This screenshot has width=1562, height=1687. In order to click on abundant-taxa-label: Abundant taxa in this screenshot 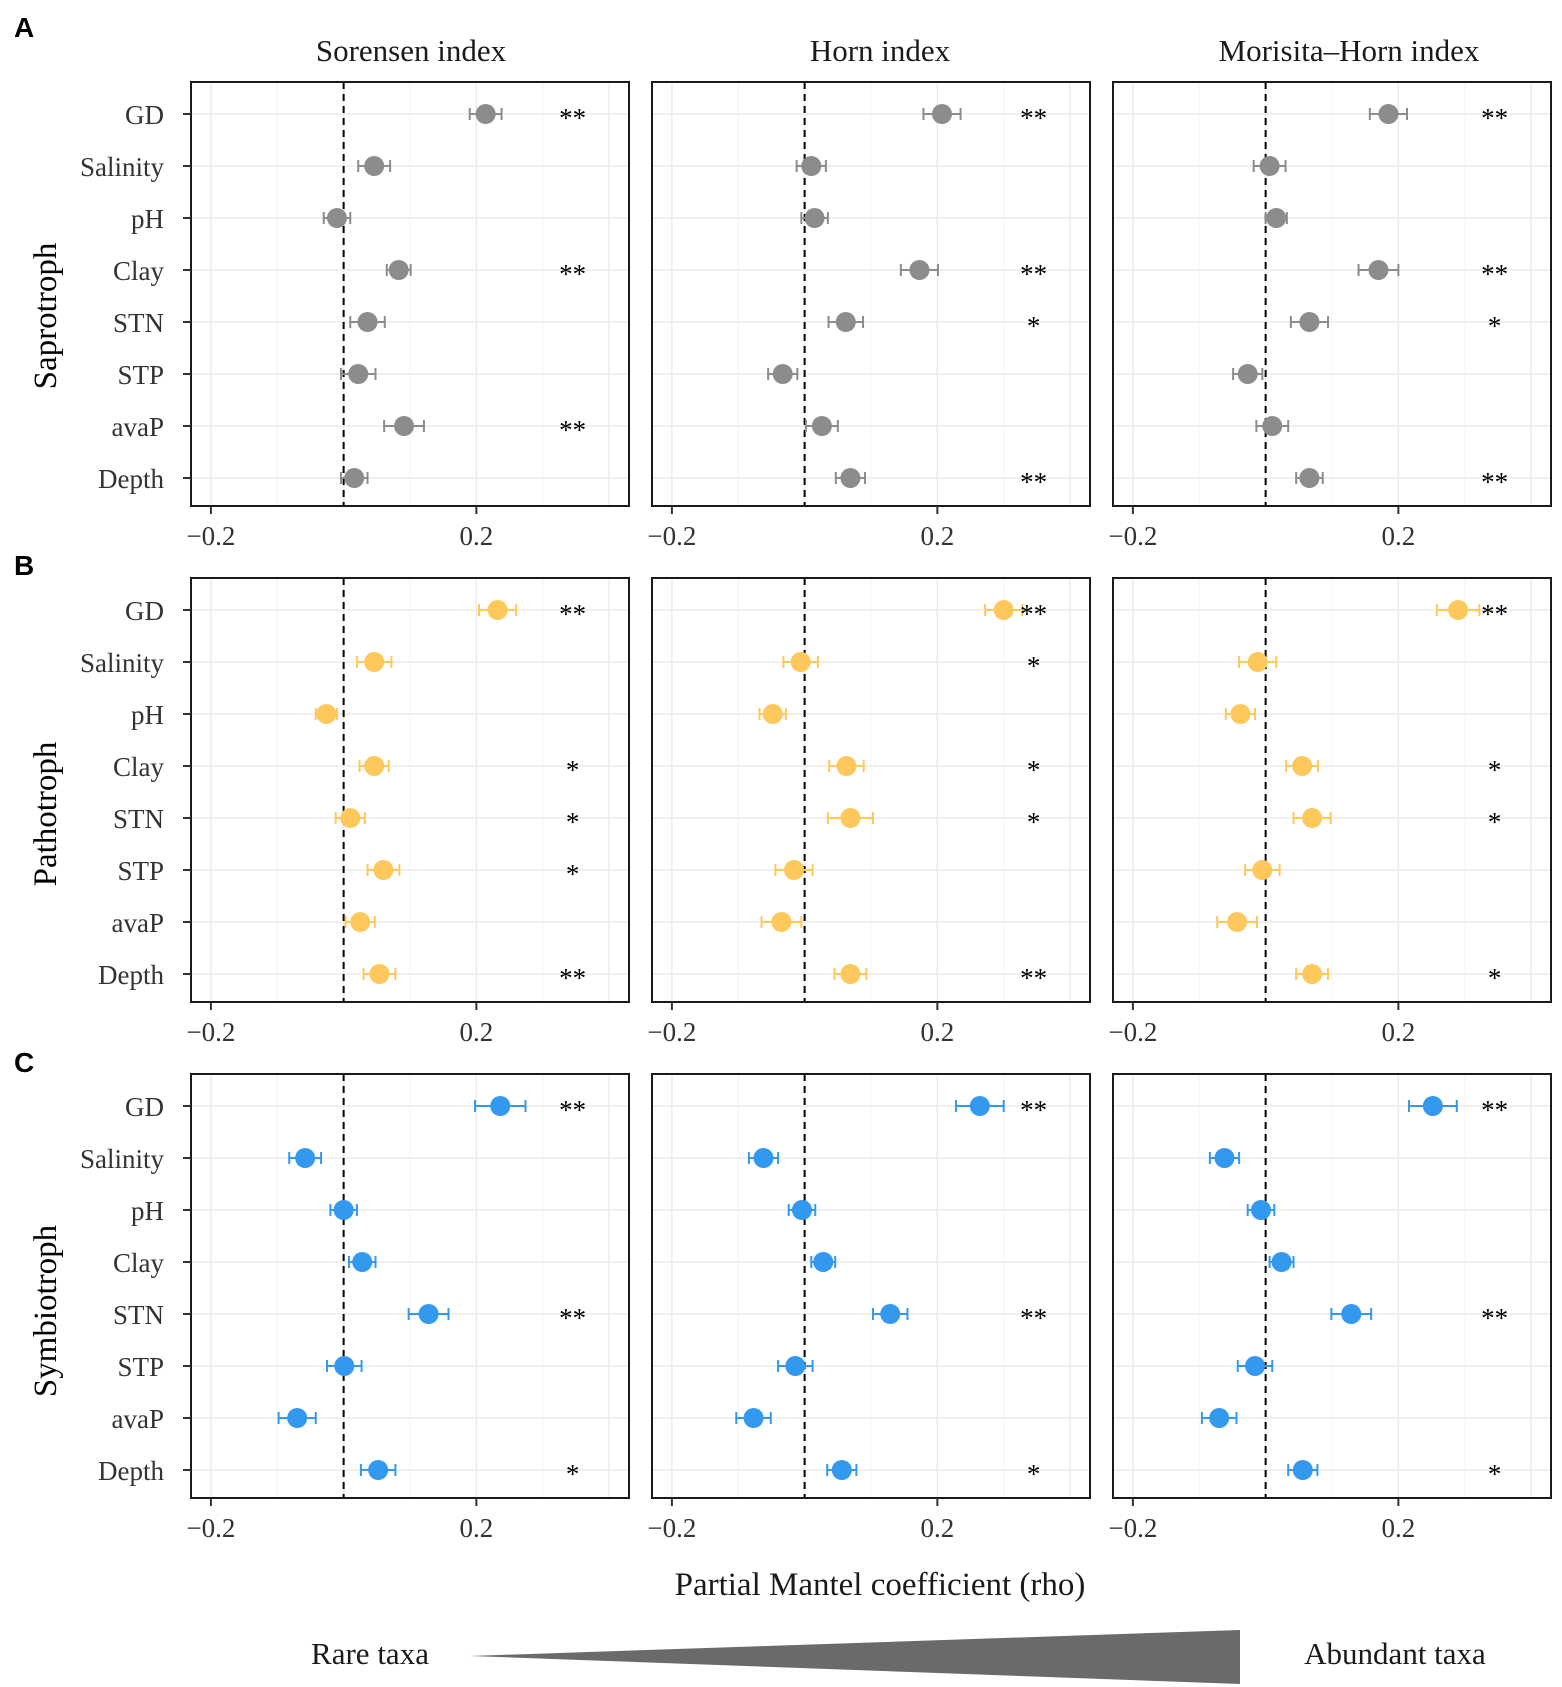, I will do `click(1395, 1653)`.